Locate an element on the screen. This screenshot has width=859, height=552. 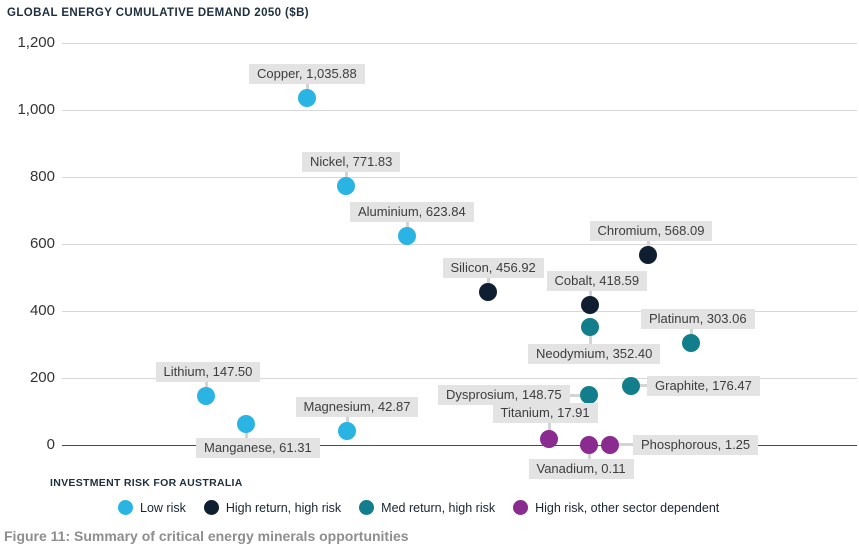
data-point-phosphorous is located at coordinates (610, 444).